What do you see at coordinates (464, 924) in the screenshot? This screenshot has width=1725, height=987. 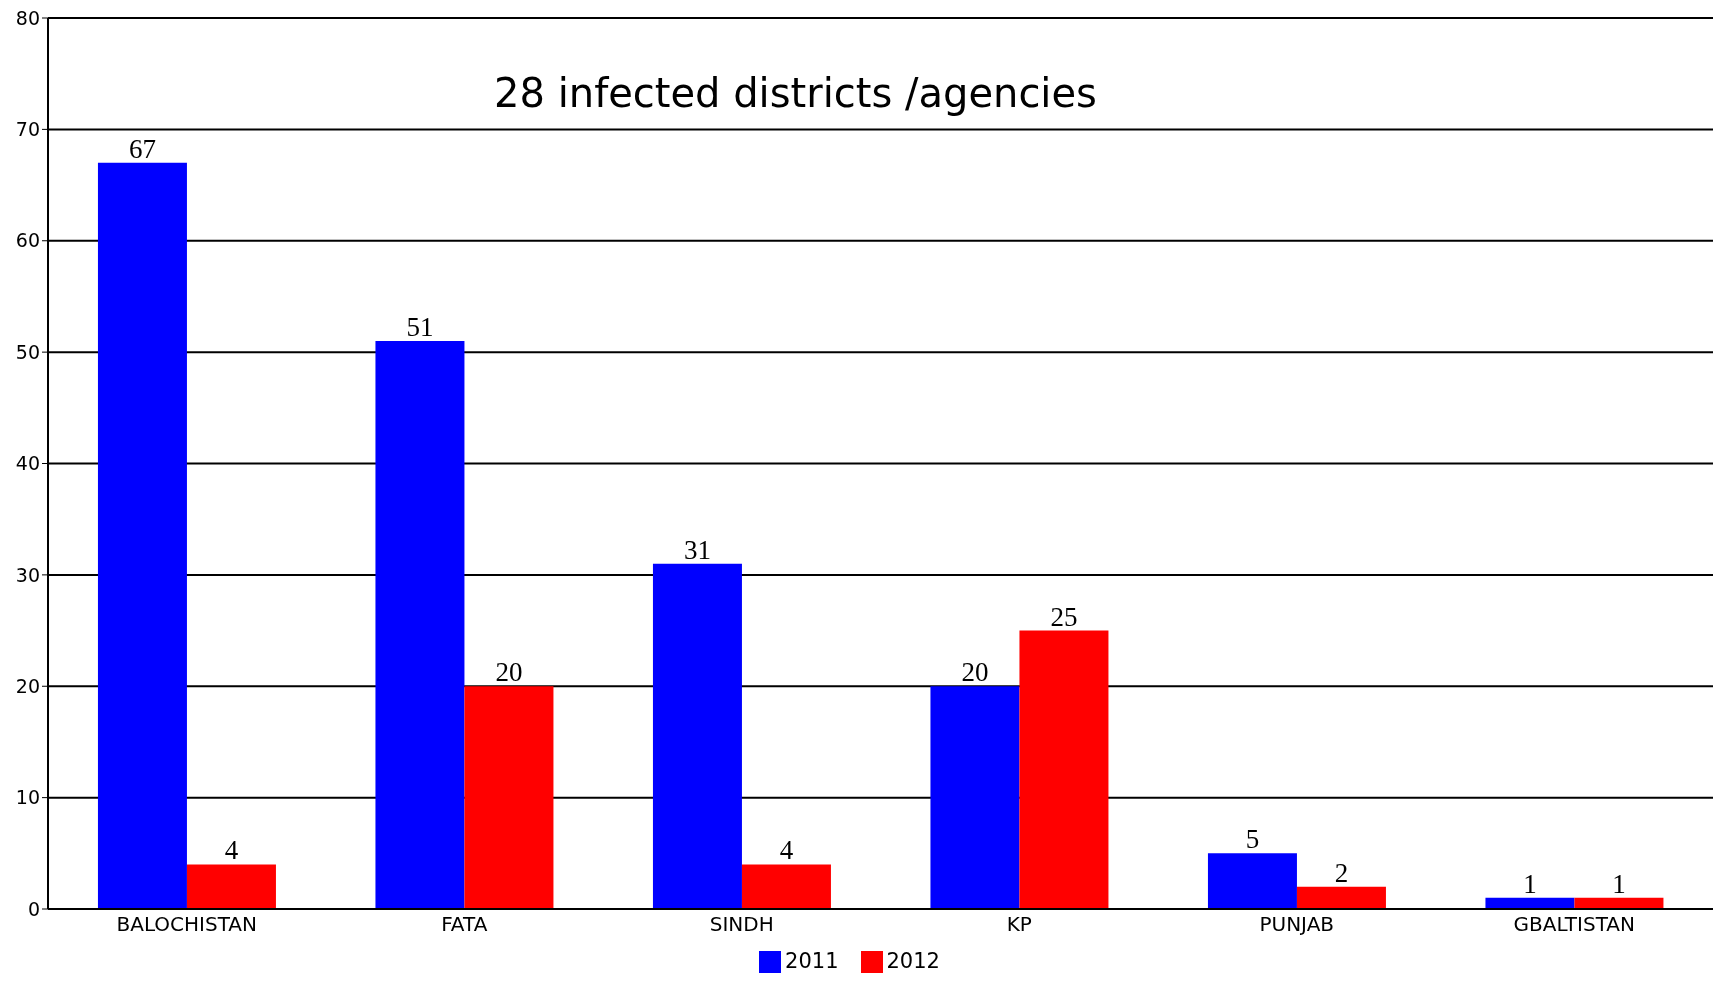 I see `x-tick-label: FATA` at bounding box center [464, 924].